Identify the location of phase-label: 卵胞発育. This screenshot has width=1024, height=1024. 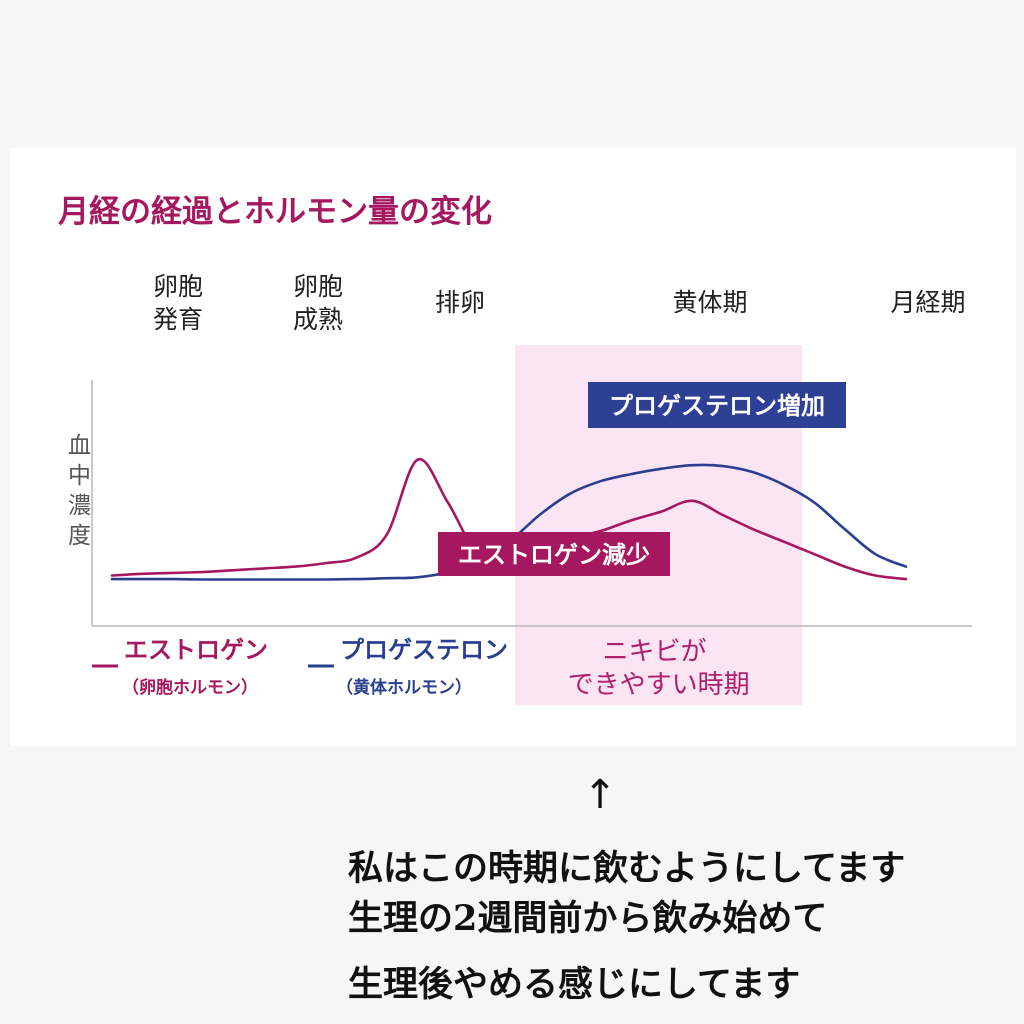
(178, 303).